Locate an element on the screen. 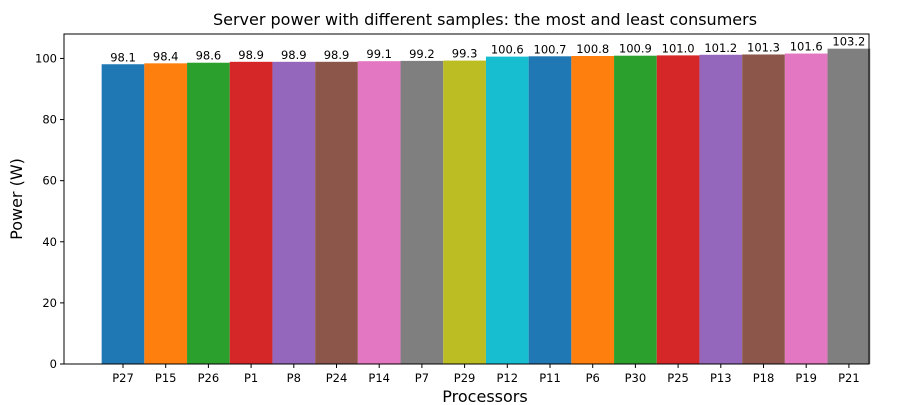  x-tick-label-P25: P25 is located at coordinates (678, 378).